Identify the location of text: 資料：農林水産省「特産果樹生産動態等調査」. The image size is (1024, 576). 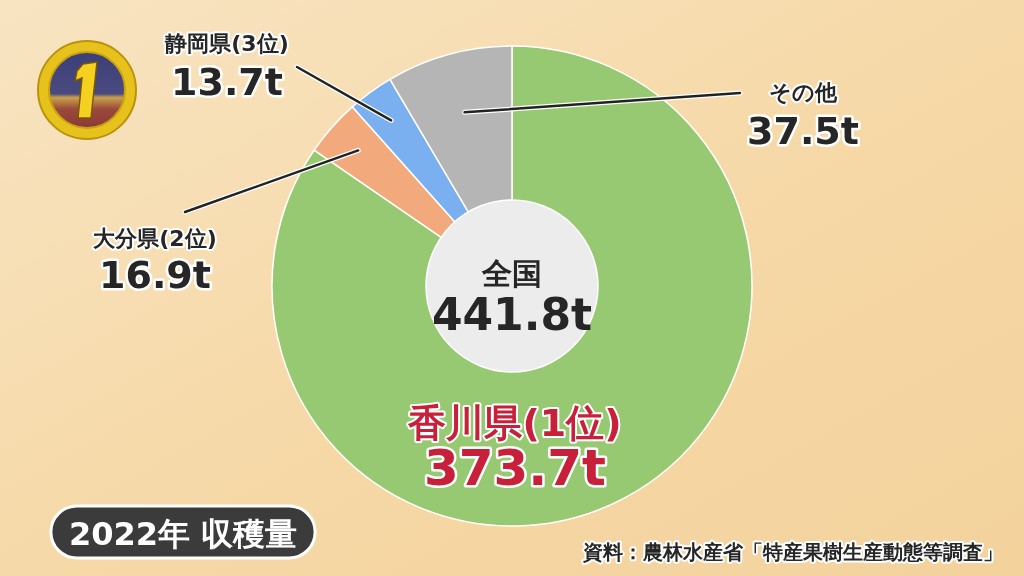
(792, 552).